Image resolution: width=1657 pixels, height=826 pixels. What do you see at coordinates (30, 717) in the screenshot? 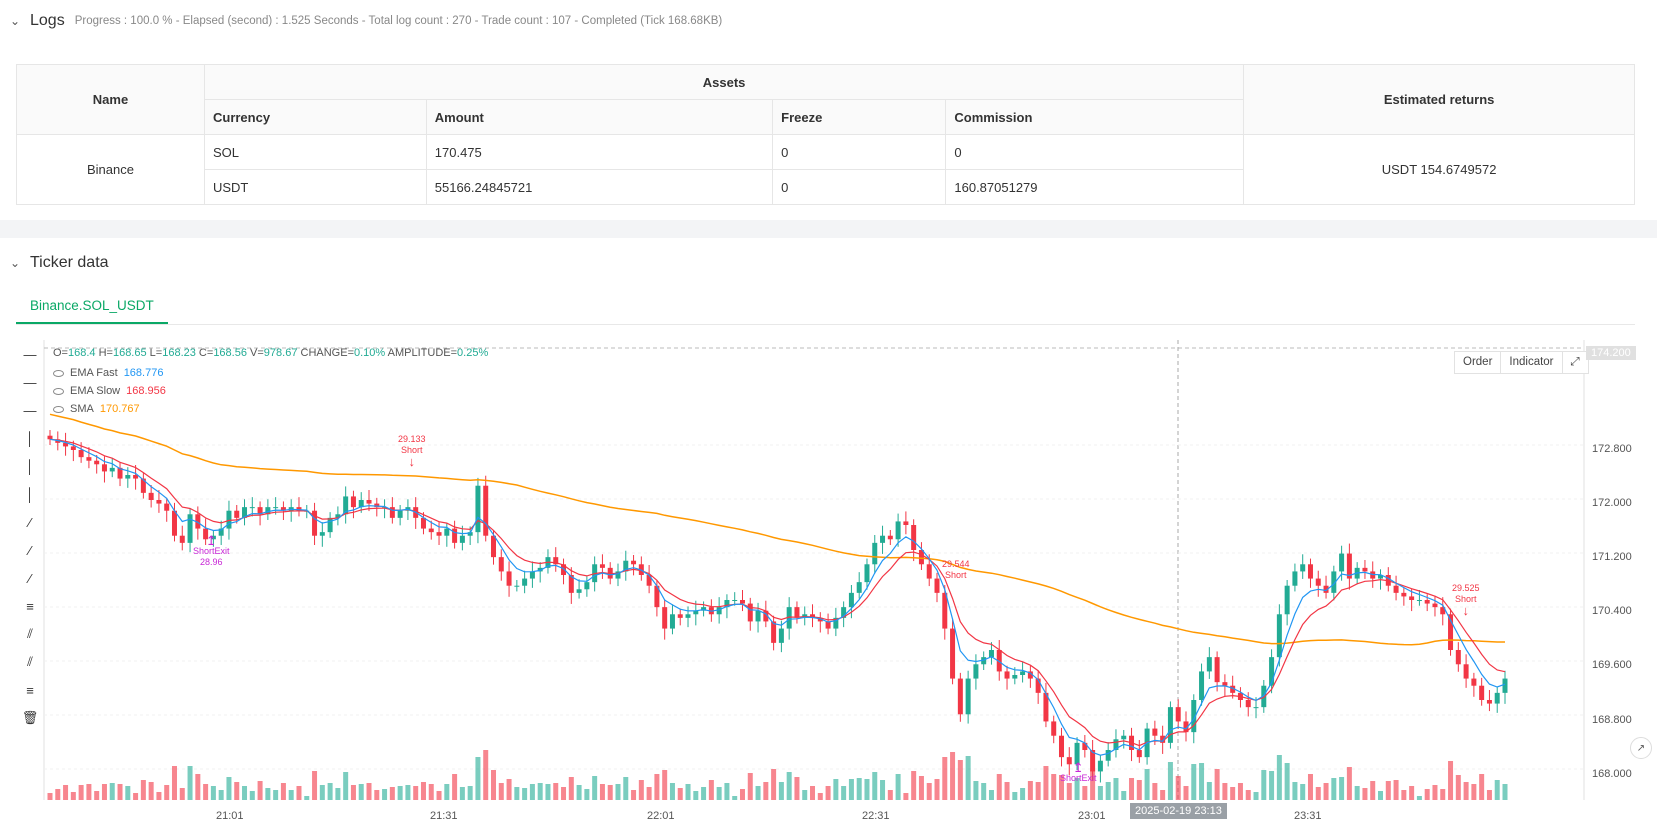
I see `trash-icon: 🗑` at bounding box center [30, 717].